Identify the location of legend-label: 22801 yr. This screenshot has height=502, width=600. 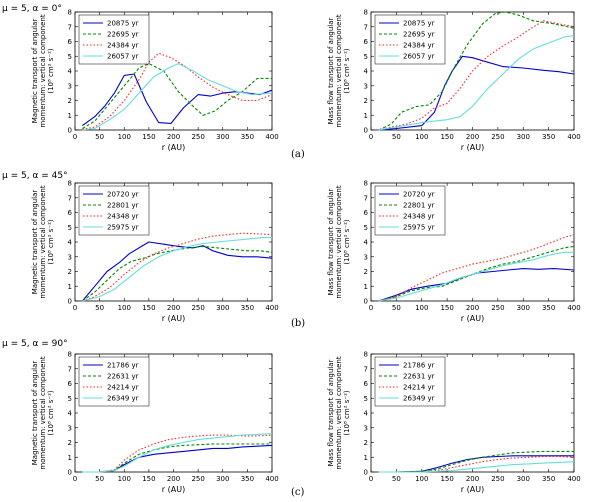
(123, 206).